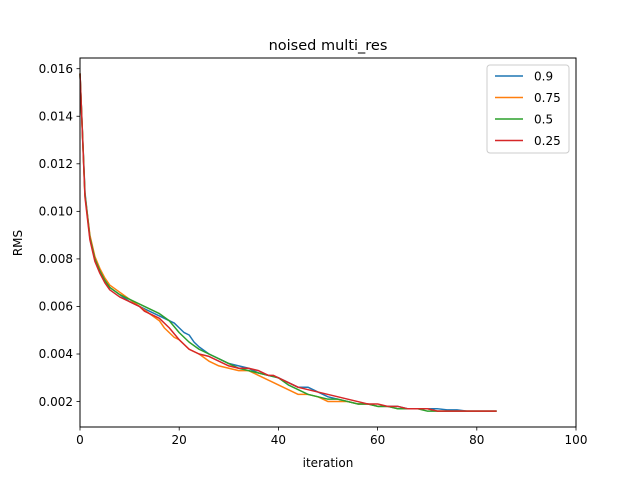 This screenshot has width=640, height=480. What do you see at coordinates (331, 437) in the screenshot?
I see `x-axis-ticks: 0 20 40 60 80 100` at bounding box center [331, 437].